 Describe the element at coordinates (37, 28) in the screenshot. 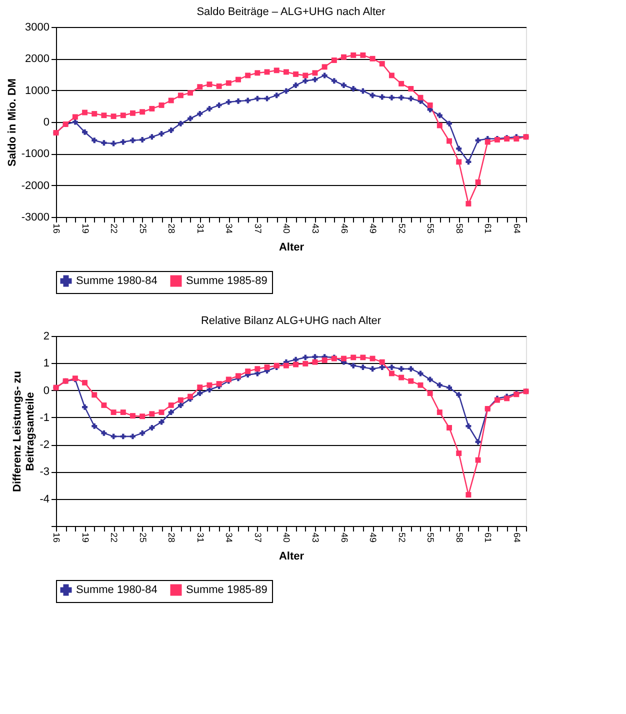

I see `y-tick-label: 3000` at that location.